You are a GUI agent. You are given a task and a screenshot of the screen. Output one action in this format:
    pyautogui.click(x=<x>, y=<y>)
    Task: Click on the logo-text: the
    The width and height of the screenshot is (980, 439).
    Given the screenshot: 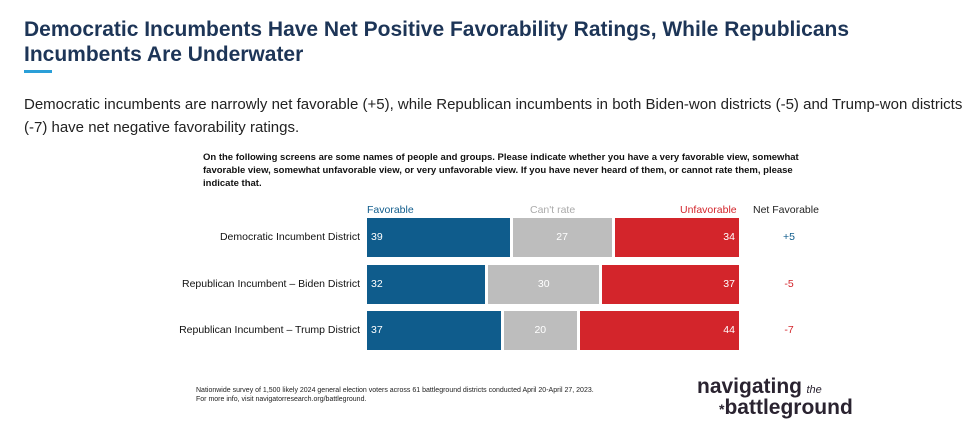 What is the action you would take?
    pyautogui.click(x=814, y=390)
    